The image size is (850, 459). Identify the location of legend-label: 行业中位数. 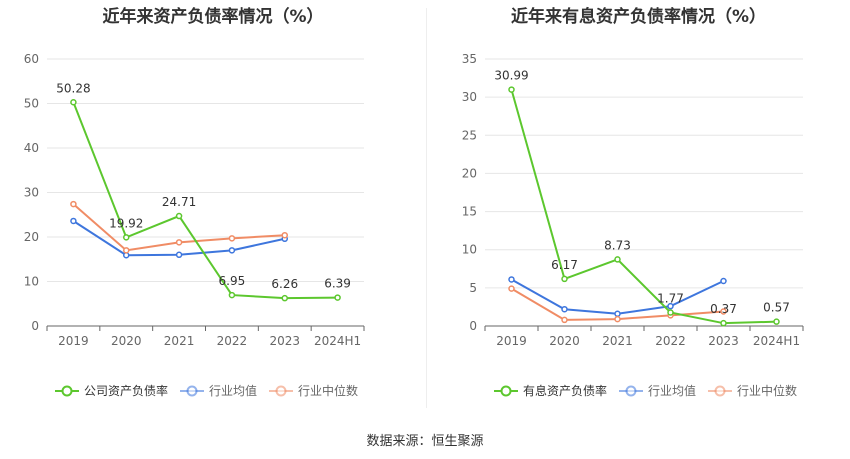
(328, 391).